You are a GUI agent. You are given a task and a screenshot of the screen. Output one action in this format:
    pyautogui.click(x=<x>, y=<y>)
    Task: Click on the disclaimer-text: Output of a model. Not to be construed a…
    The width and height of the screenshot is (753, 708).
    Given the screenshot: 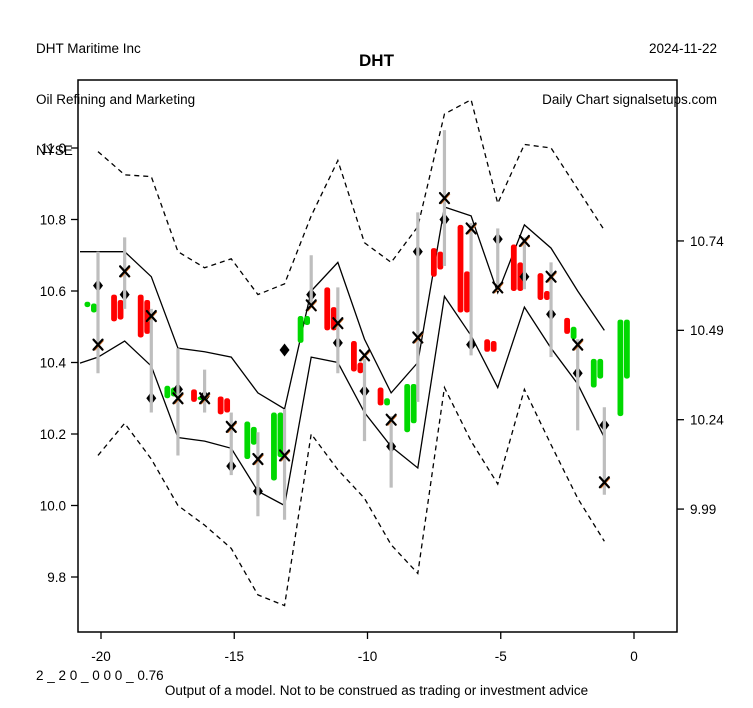 What is the action you would take?
    pyautogui.click(x=376, y=690)
    